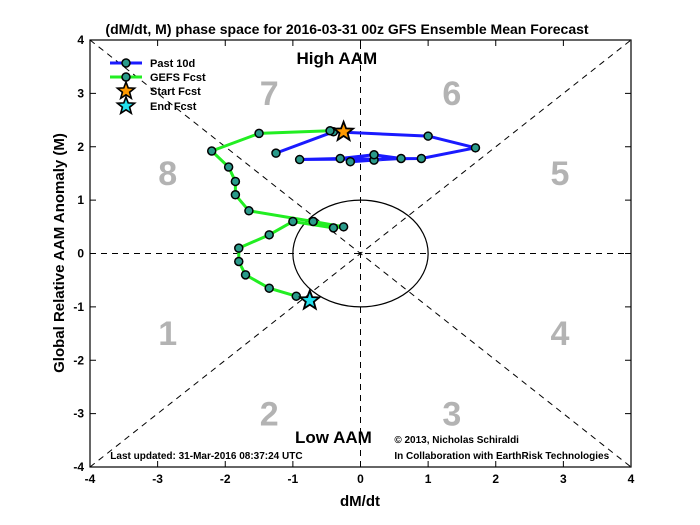 The image size is (700, 525). What do you see at coordinates (293, 479) in the screenshot?
I see `x-tick-label: -1` at bounding box center [293, 479].